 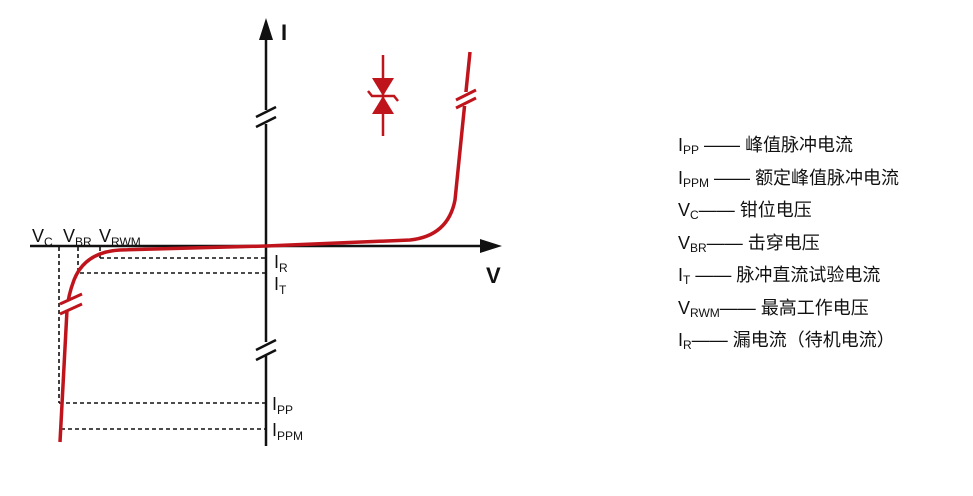 What do you see at coordinates (71, 304) in the screenshot?
I see `curve-break-reverse` at bounding box center [71, 304].